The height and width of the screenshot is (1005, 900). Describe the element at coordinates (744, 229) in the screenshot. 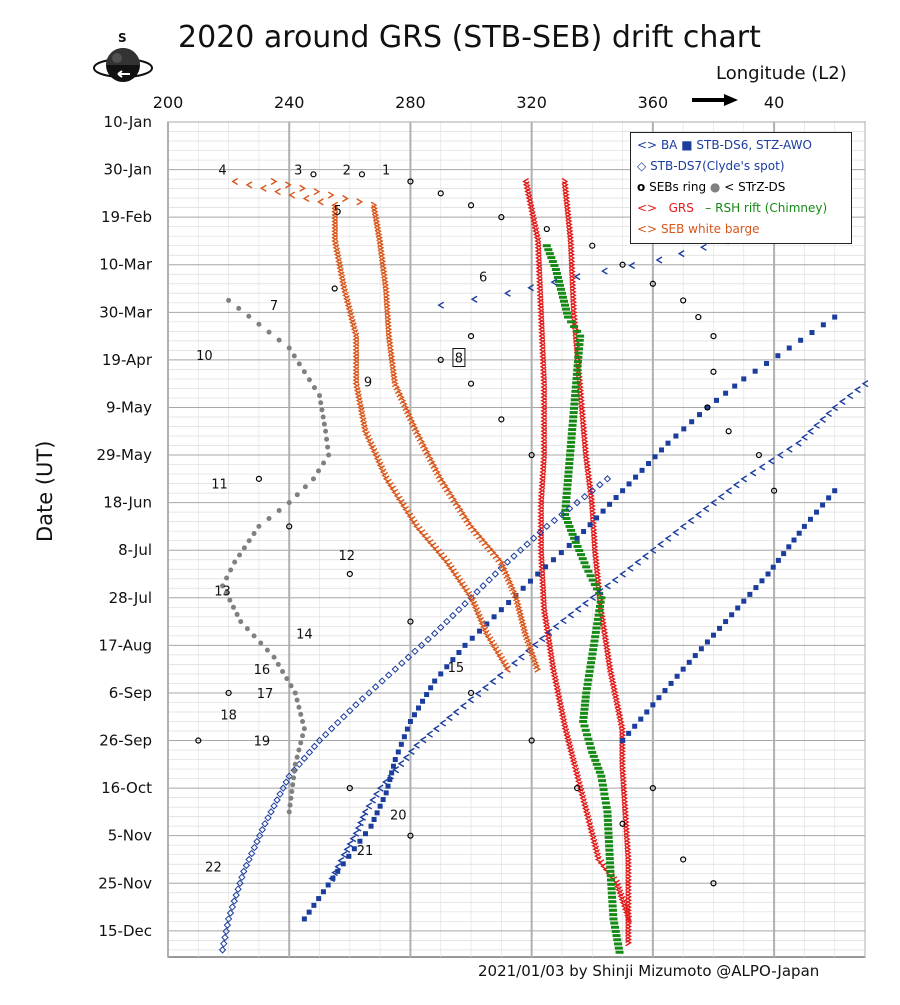

I see `legend-row-barge: <> SEB white barge` at that location.